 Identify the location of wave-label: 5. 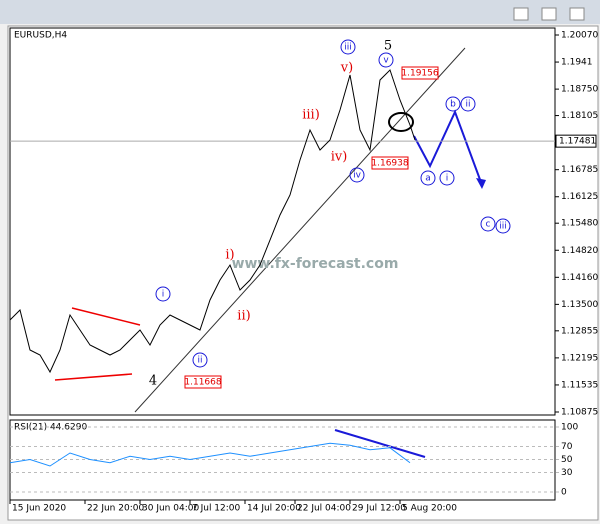
(388, 46).